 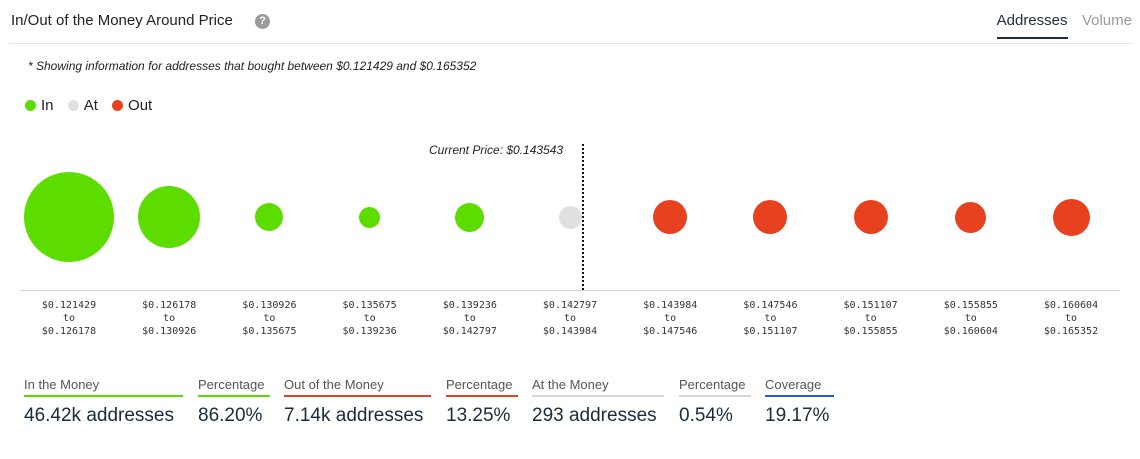 What do you see at coordinates (970, 305) in the screenshot?
I see `tick-label-low: $0.155855` at bounding box center [970, 305].